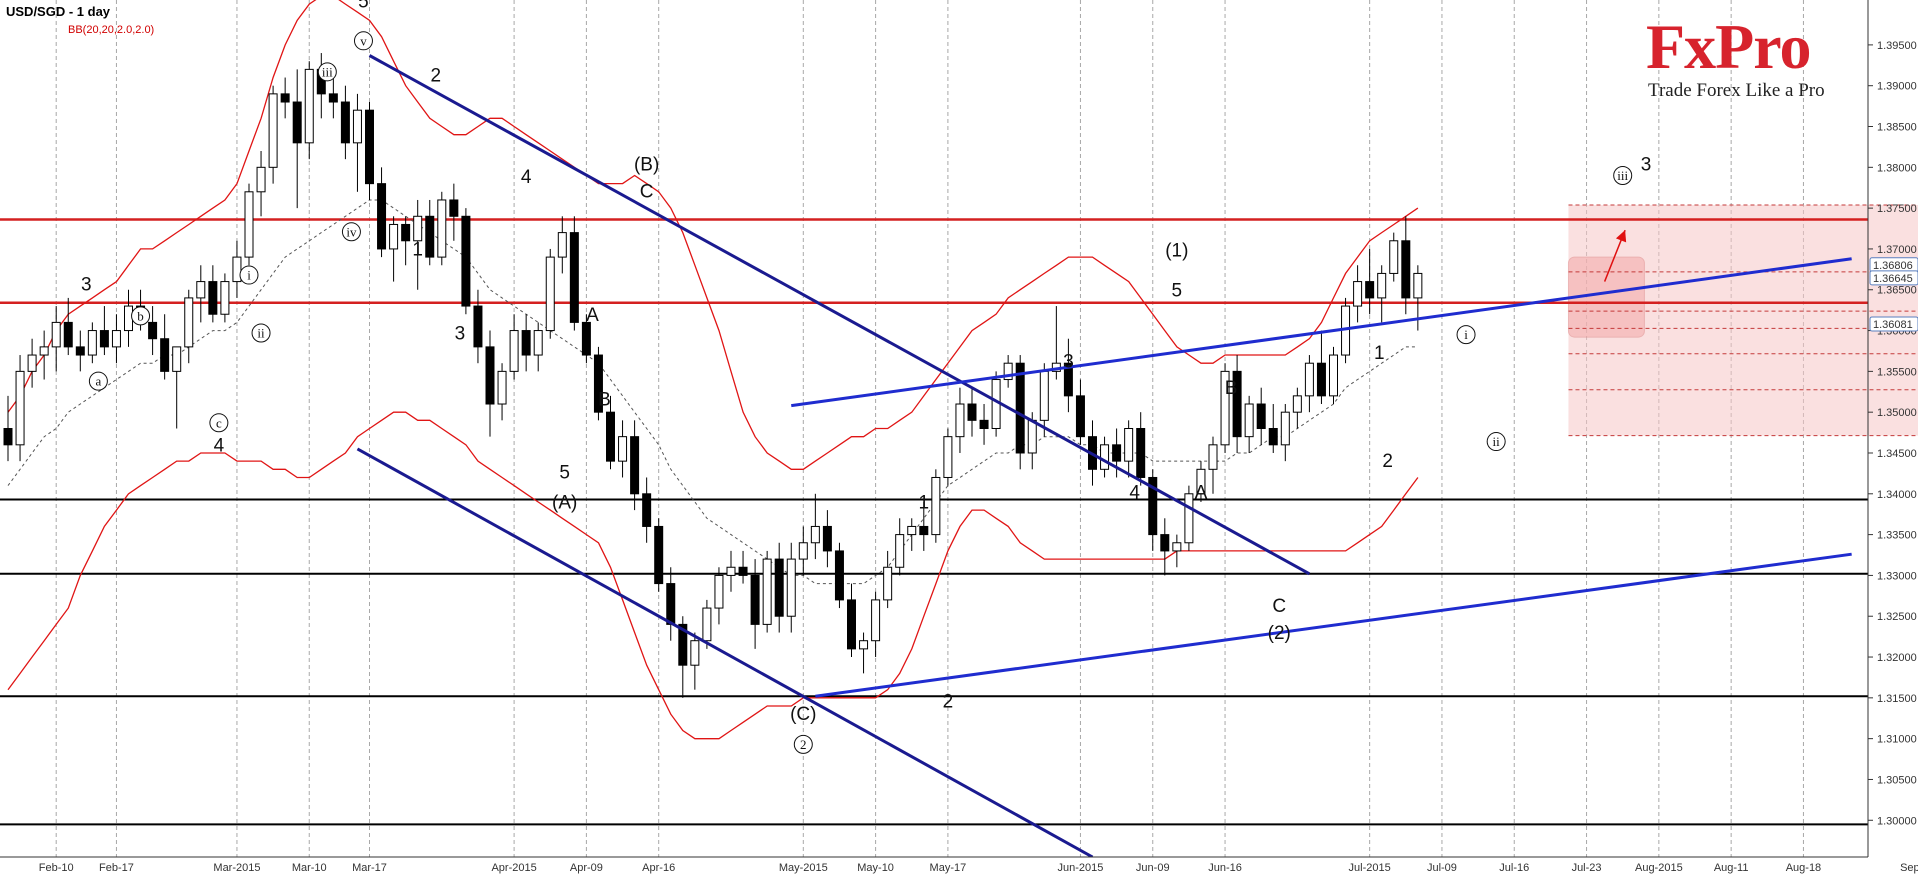 The width and height of the screenshot is (1918, 876). What do you see at coordinates (1279, 606) in the screenshot?
I see `wave-label: C` at bounding box center [1279, 606].